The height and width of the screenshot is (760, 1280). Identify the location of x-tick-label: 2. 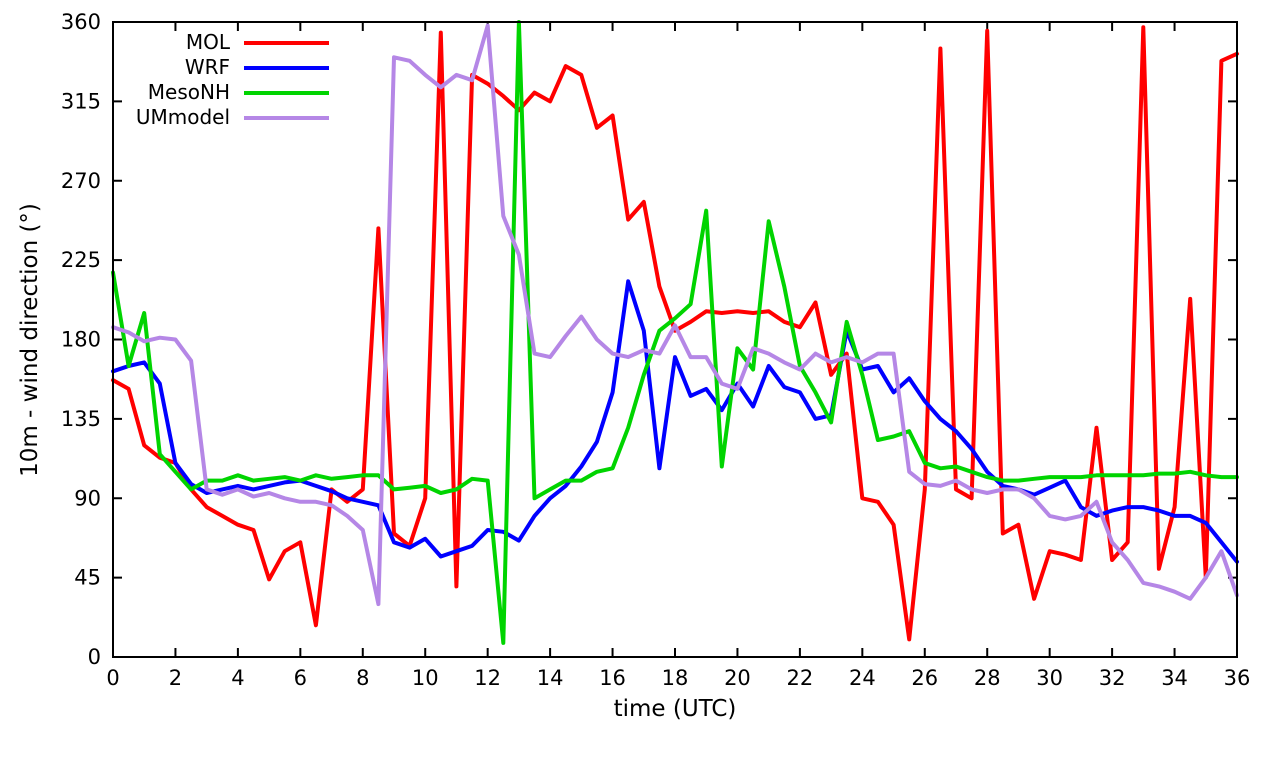
(175, 678).